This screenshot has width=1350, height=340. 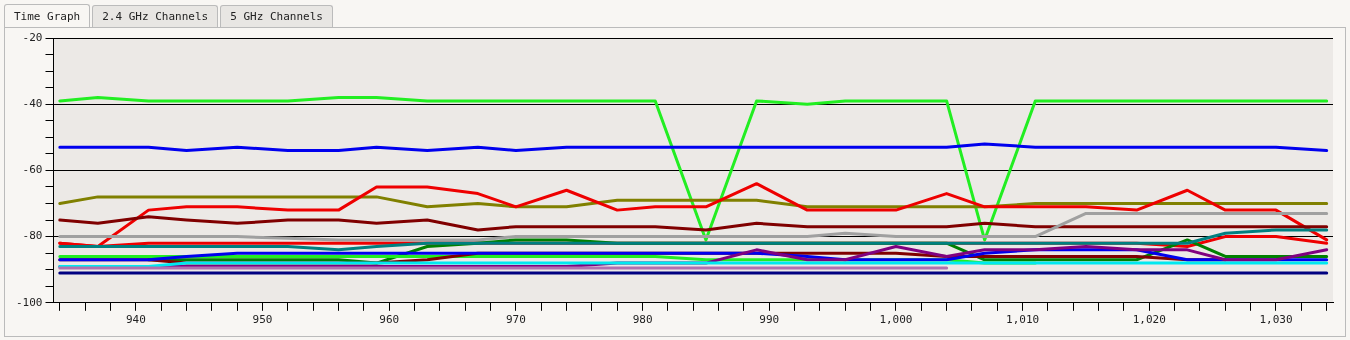 What do you see at coordinates (515, 320) in the screenshot?
I see `x-tick-label: 970` at bounding box center [515, 320].